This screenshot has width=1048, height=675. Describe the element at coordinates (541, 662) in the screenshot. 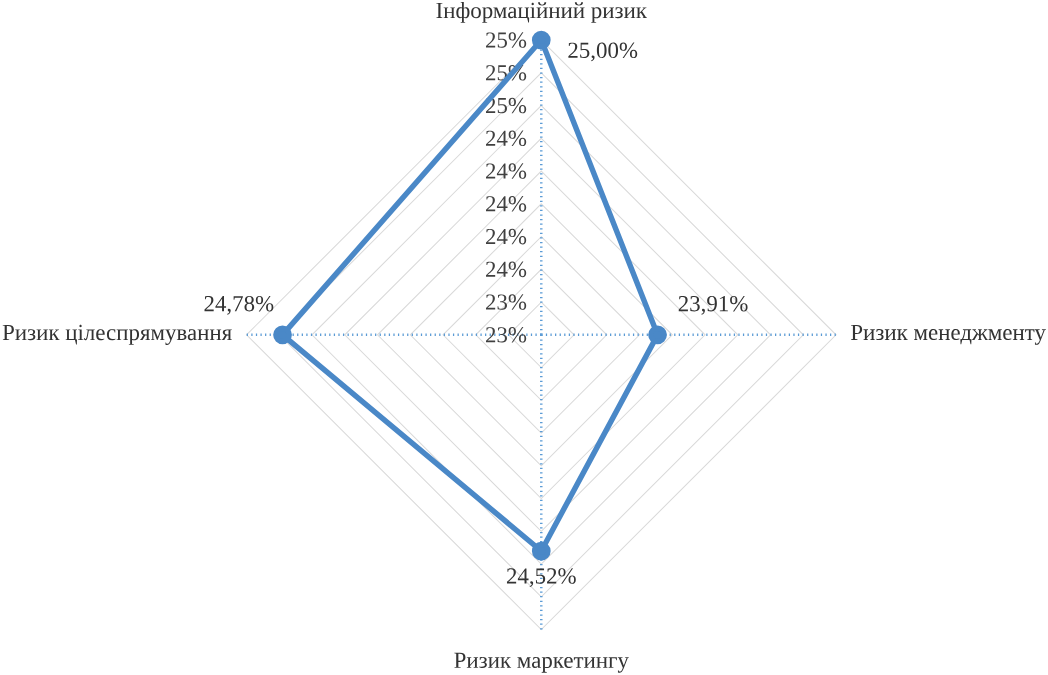

I see `spoke-label: Ризик маркетингу` at that location.